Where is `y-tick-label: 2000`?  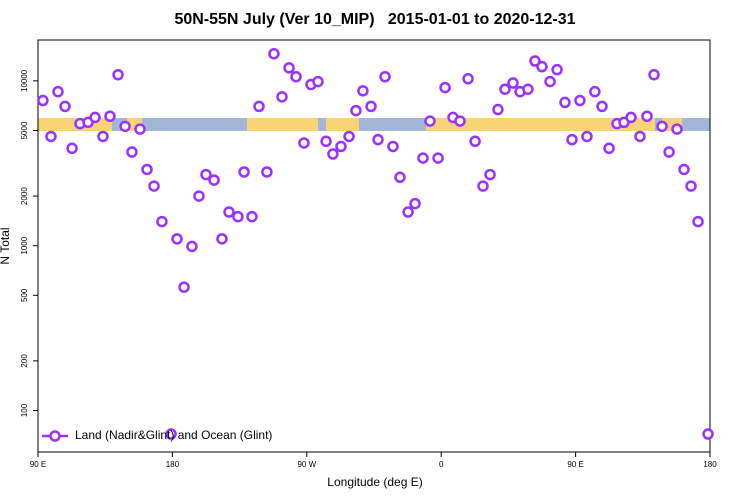 y-tick-label: 2000 is located at coordinates (24, 196).